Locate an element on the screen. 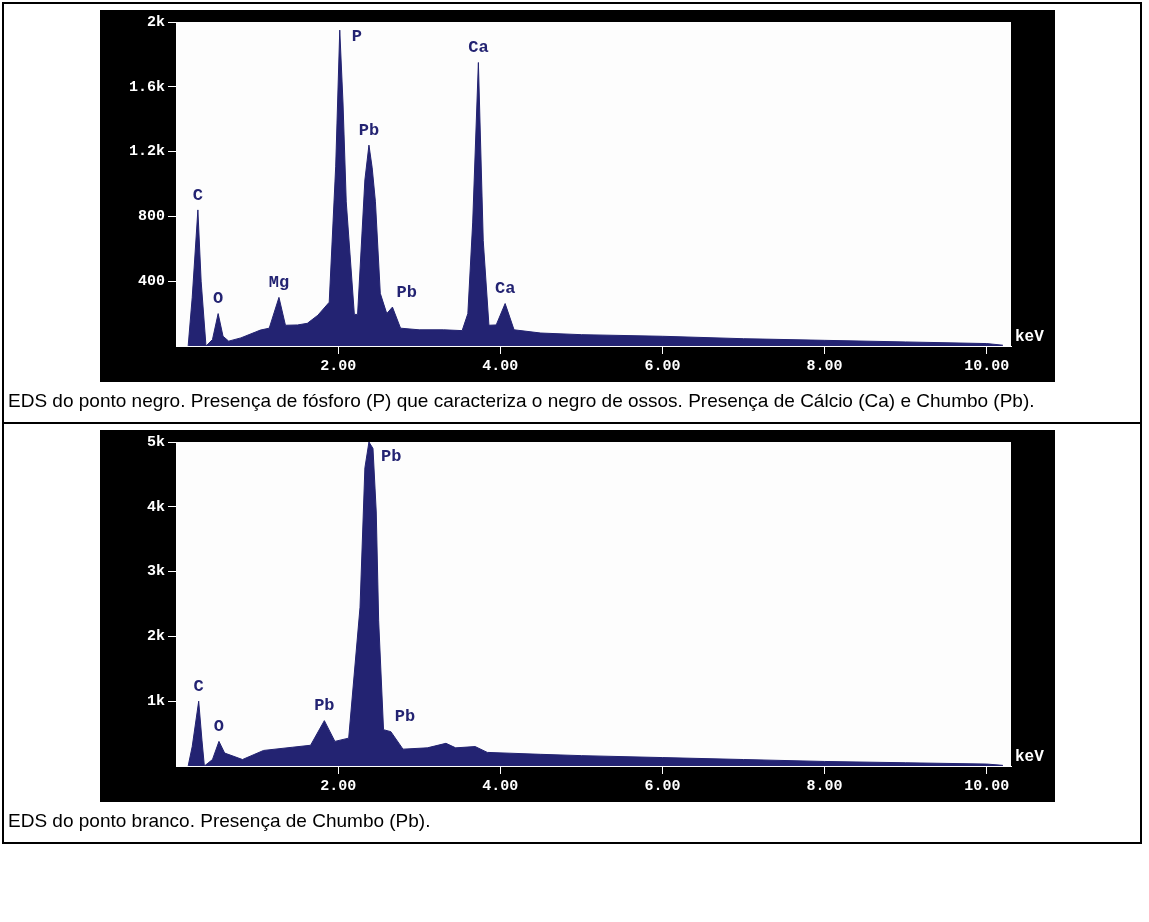 The height and width of the screenshot is (922, 1149). text: EDS do ponto branco. Presença de Chumbo (Pb). is located at coordinates (219, 821).